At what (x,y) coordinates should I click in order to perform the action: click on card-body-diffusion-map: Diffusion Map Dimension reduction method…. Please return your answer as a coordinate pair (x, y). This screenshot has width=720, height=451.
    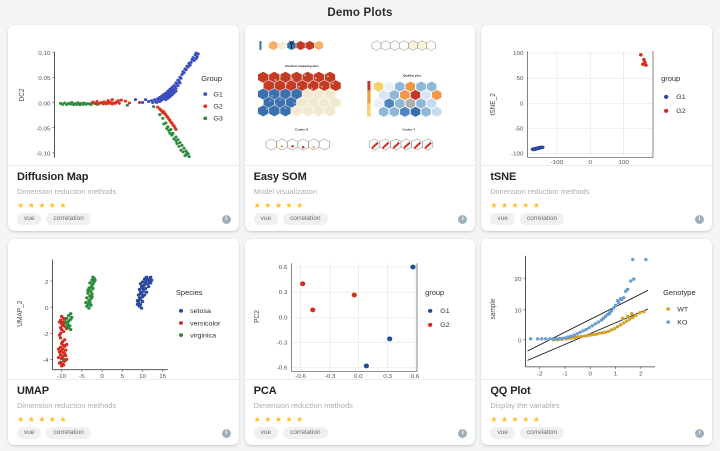
    Looking at the image, I should click on (123, 198).